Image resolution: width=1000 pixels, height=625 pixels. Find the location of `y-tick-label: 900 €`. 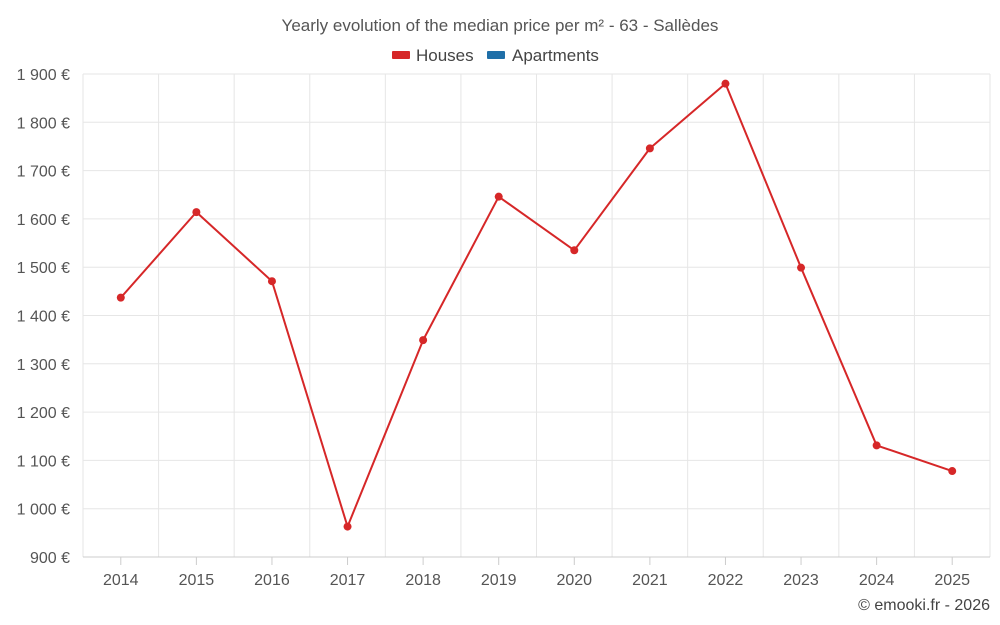

y-tick-label: 900 € is located at coordinates (50, 558).